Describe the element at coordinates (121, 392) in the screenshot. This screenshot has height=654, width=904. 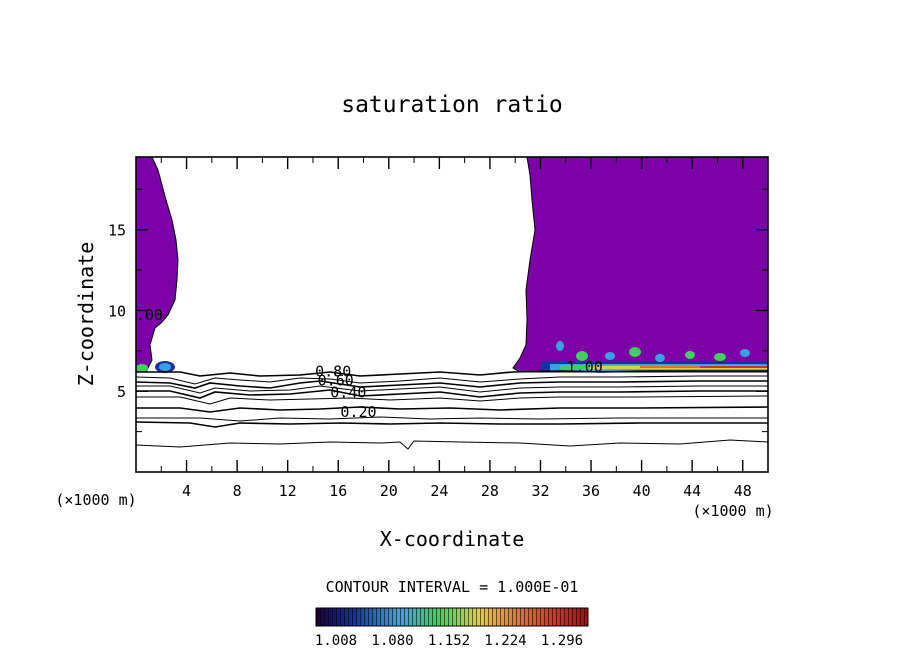
I see `y-tick-label: 5` at that location.